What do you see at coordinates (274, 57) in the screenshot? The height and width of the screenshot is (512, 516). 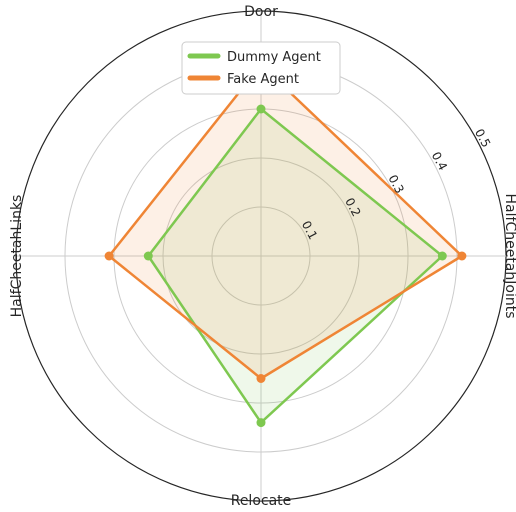 I see `legend-label-dummy-agent: Dummy Agent` at bounding box center [274, 57].